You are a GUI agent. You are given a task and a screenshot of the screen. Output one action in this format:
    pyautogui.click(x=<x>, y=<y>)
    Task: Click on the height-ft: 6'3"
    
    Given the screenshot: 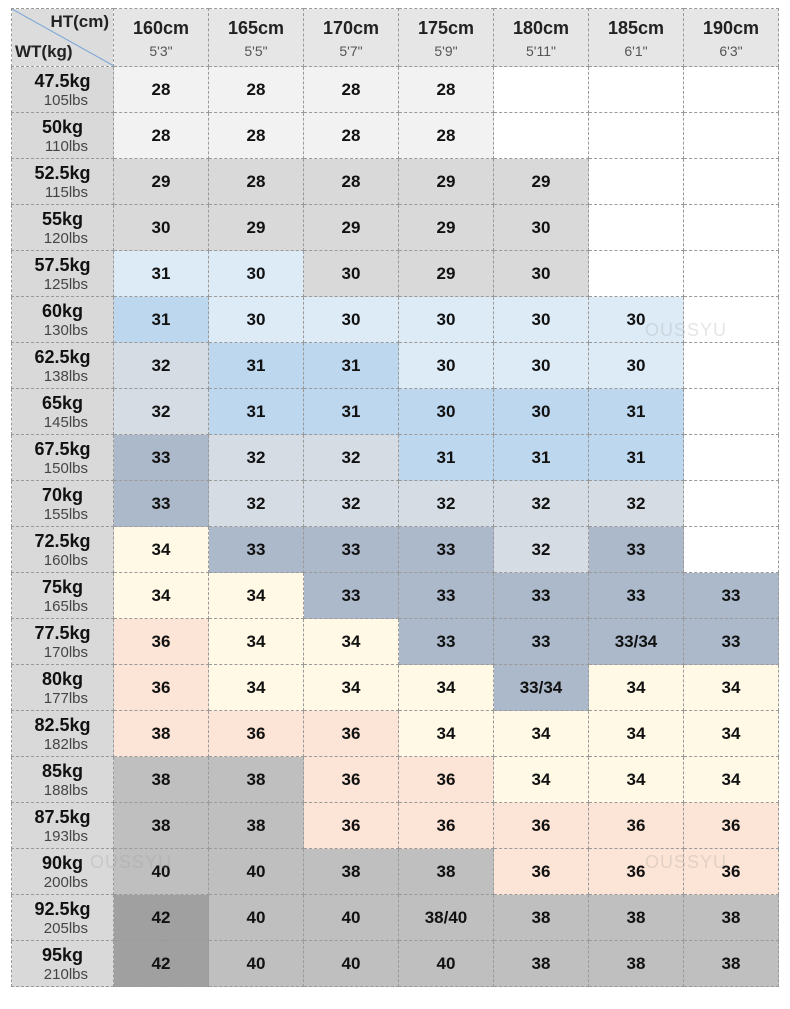 What is the action you would take?
    pyautogui.click(x=731, y=51)
    